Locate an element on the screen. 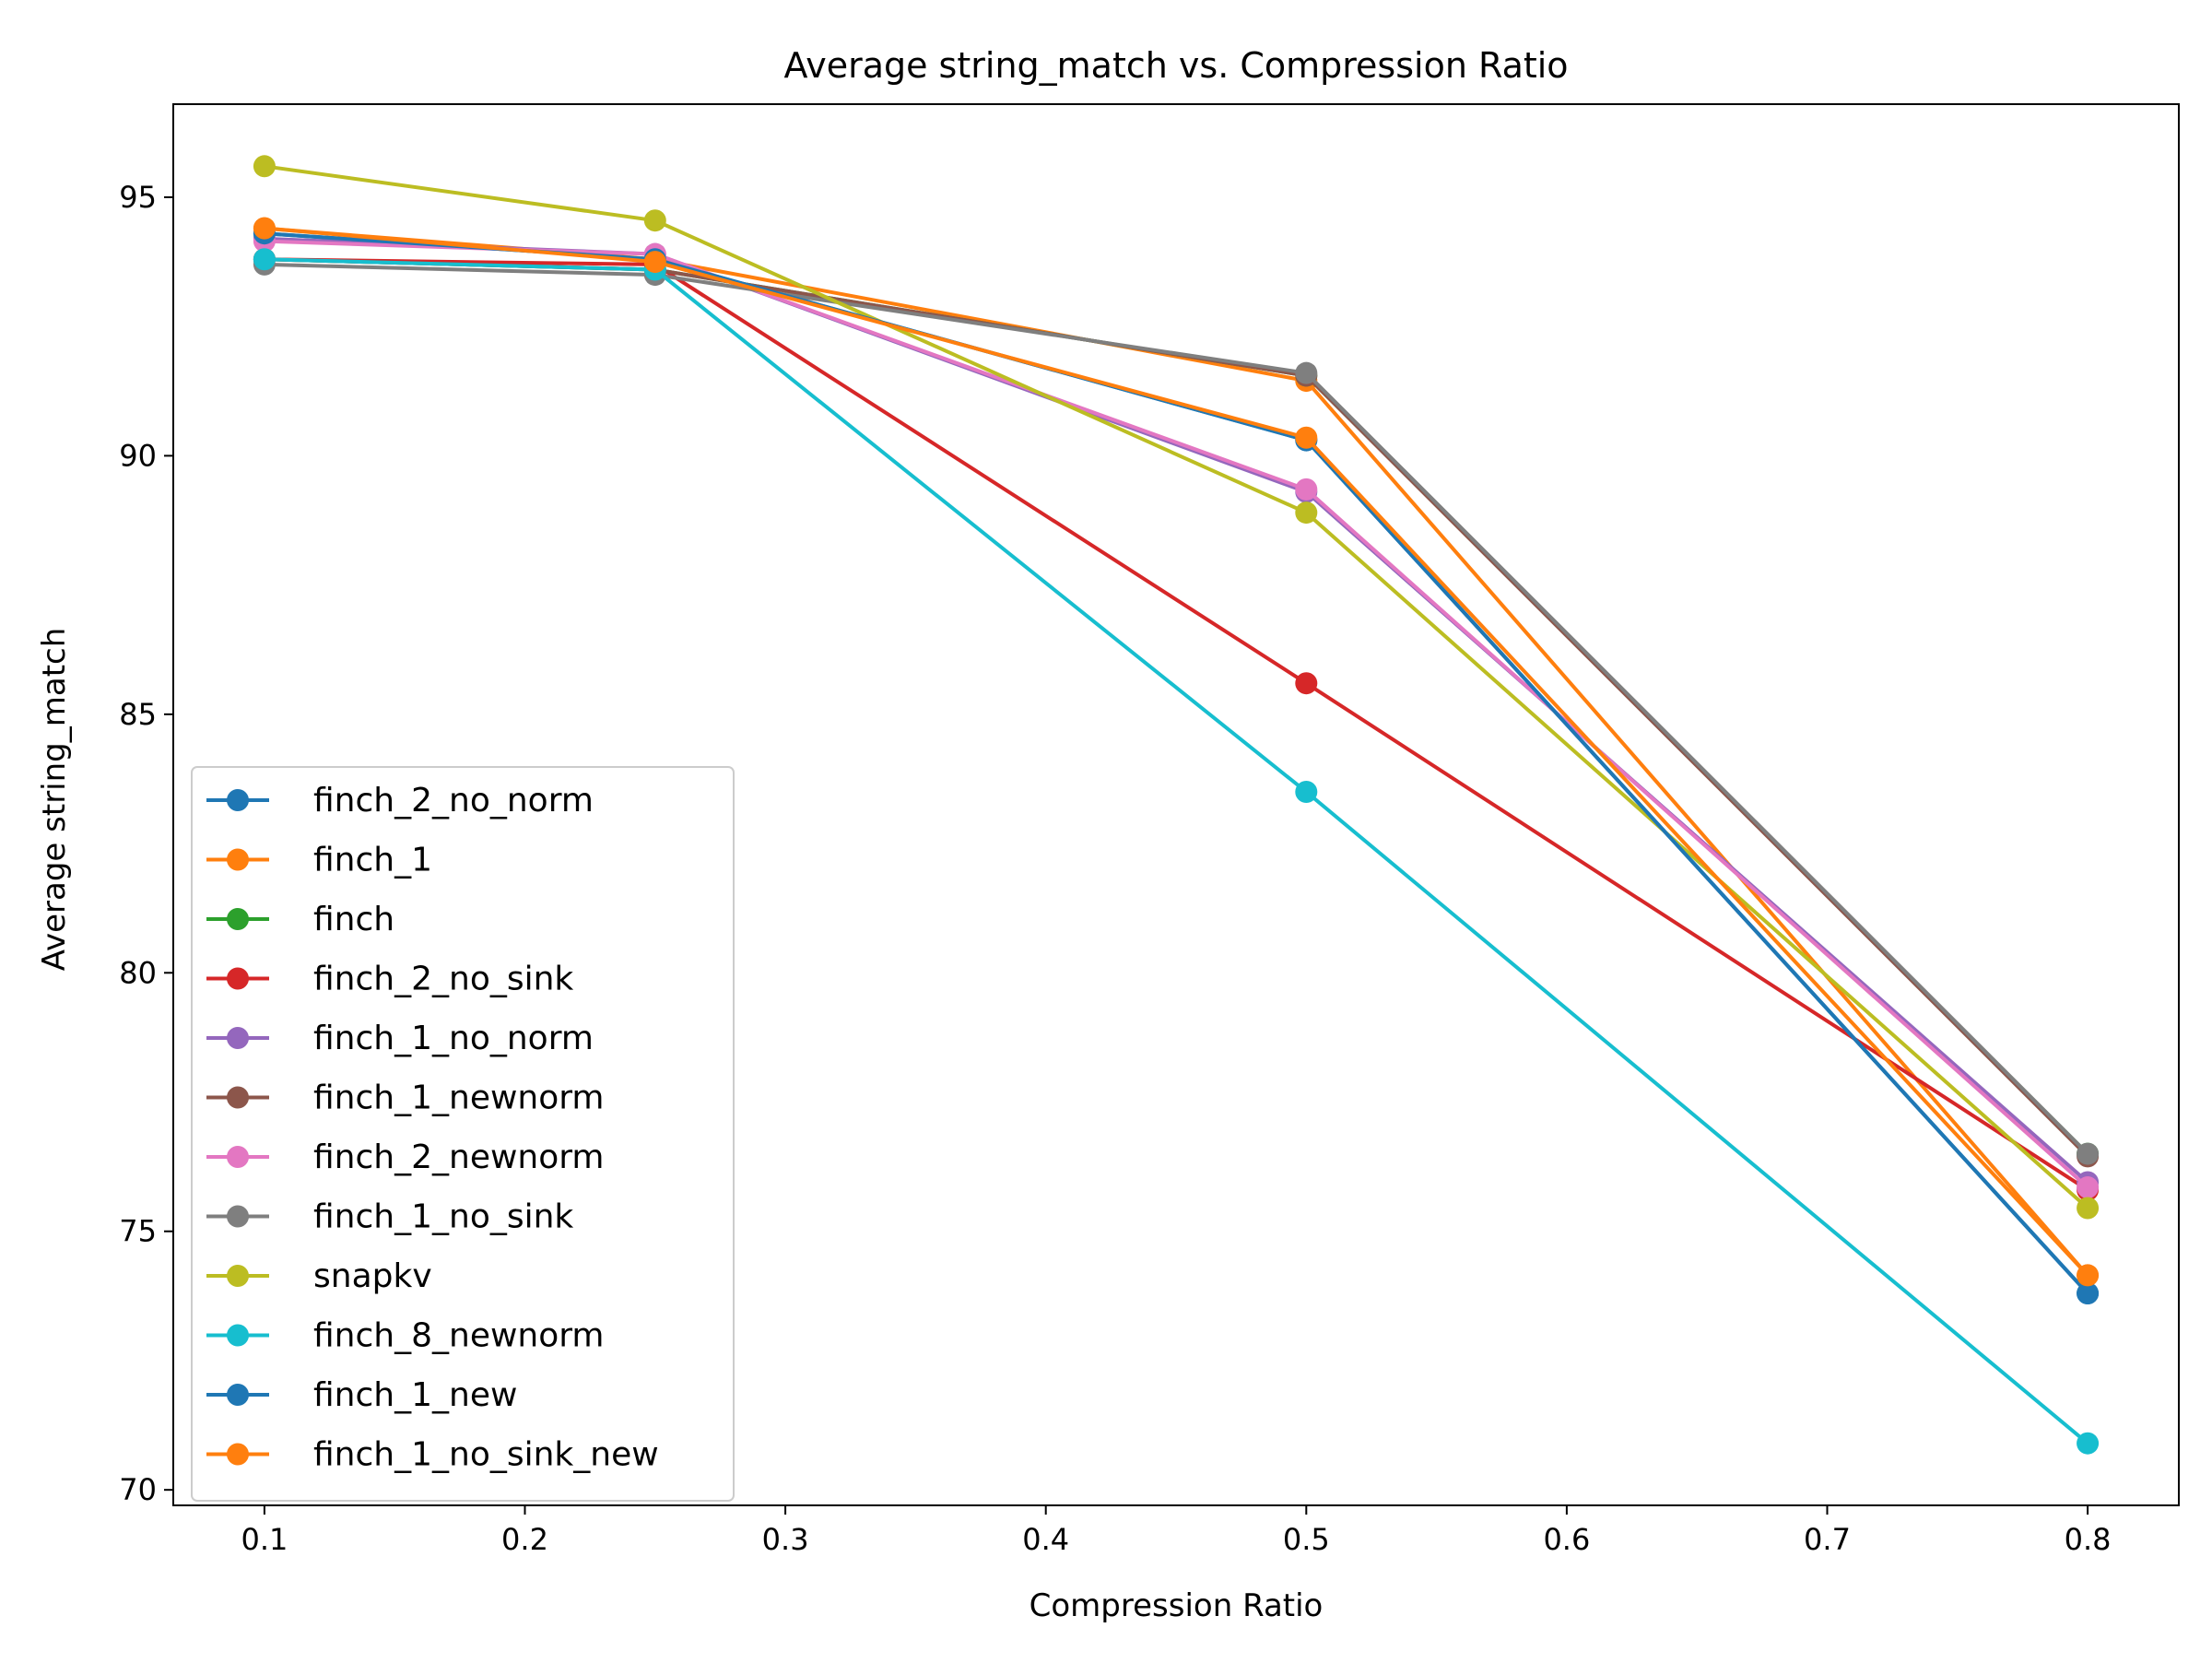 The image size is (2212, 1663). y-tick-label: 85 is located at coordinates (138, 714).